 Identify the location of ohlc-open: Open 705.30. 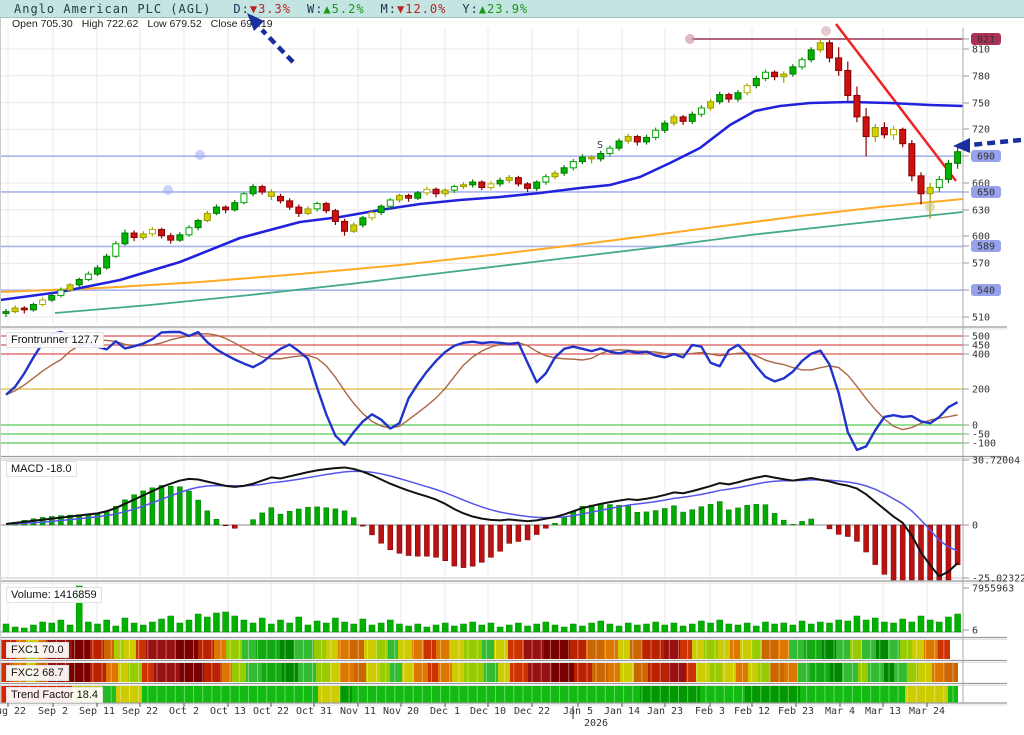
(42, 24).